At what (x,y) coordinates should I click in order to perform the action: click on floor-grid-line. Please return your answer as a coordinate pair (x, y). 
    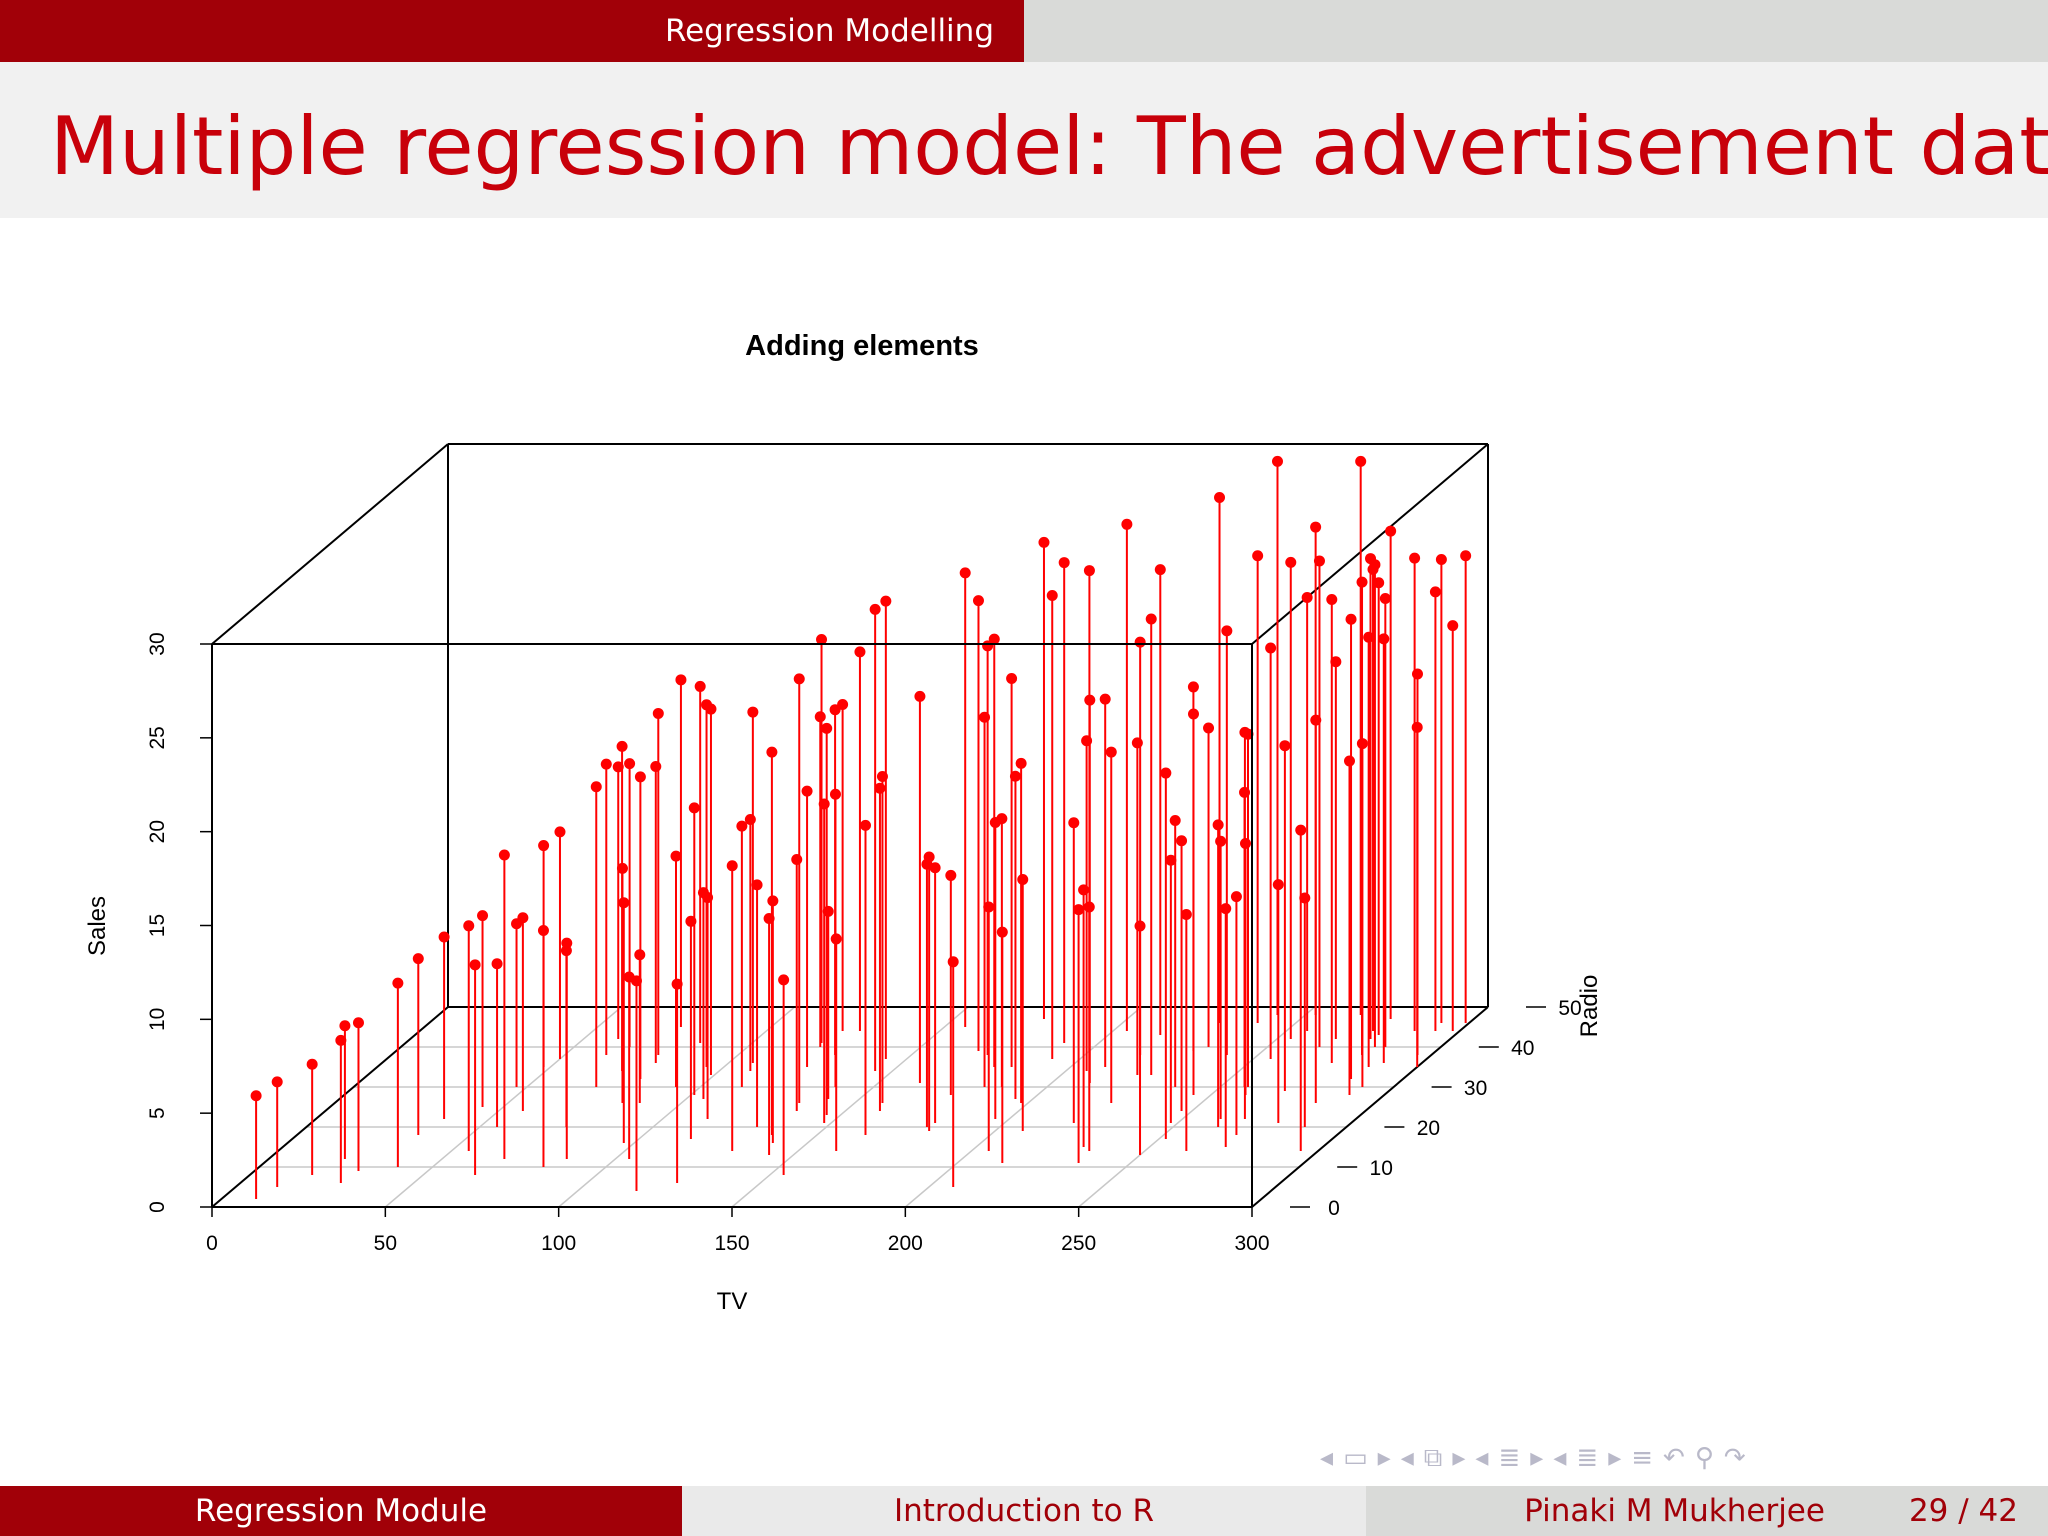
    Looking at the image, I should click on (503, 1107).